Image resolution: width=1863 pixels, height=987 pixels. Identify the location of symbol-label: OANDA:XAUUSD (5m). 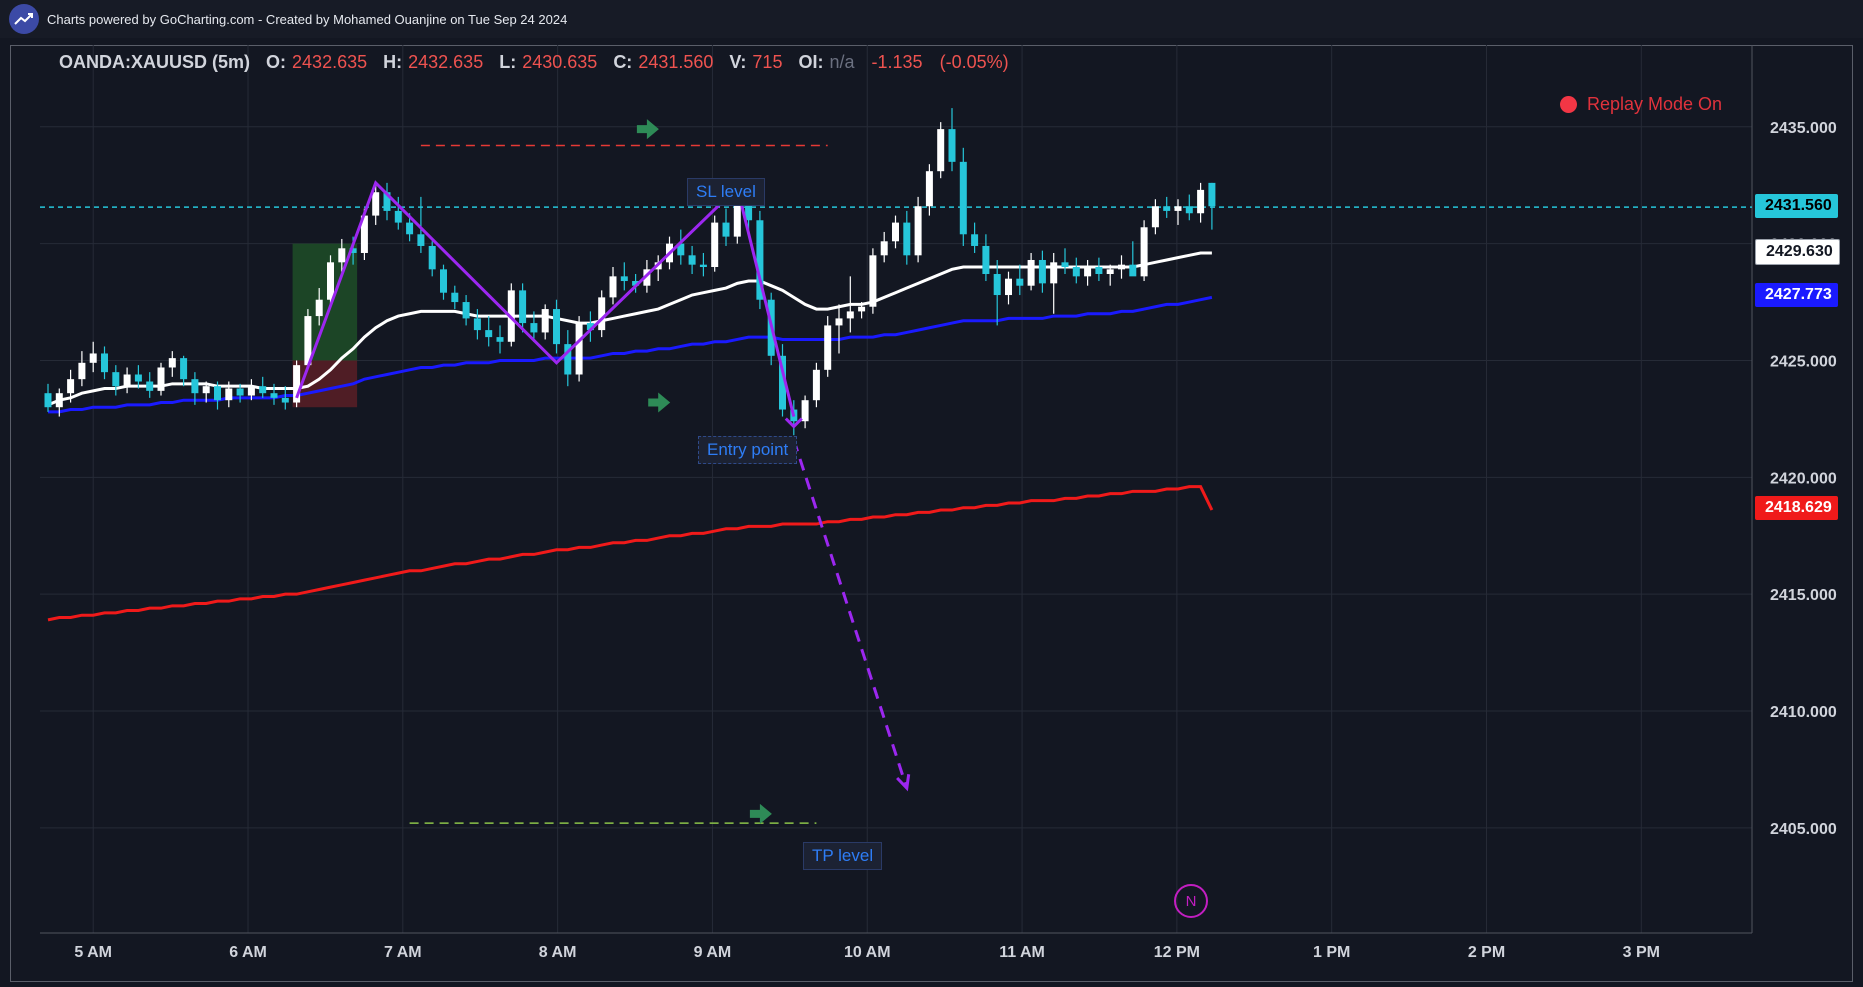
(155, 62).